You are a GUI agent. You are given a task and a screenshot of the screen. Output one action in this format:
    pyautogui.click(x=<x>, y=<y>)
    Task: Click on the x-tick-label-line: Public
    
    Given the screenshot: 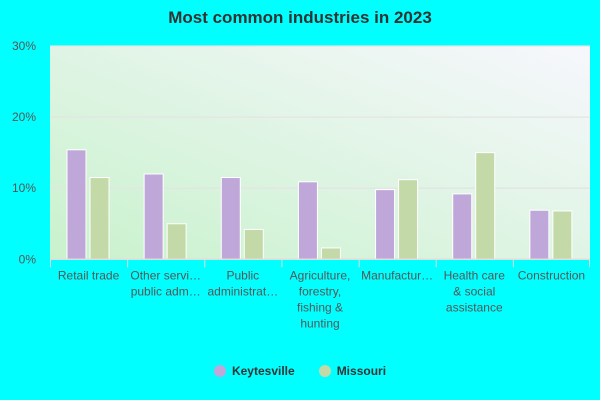 What is the action you would take?
    pyautogui.click(x=243, y=275)
    